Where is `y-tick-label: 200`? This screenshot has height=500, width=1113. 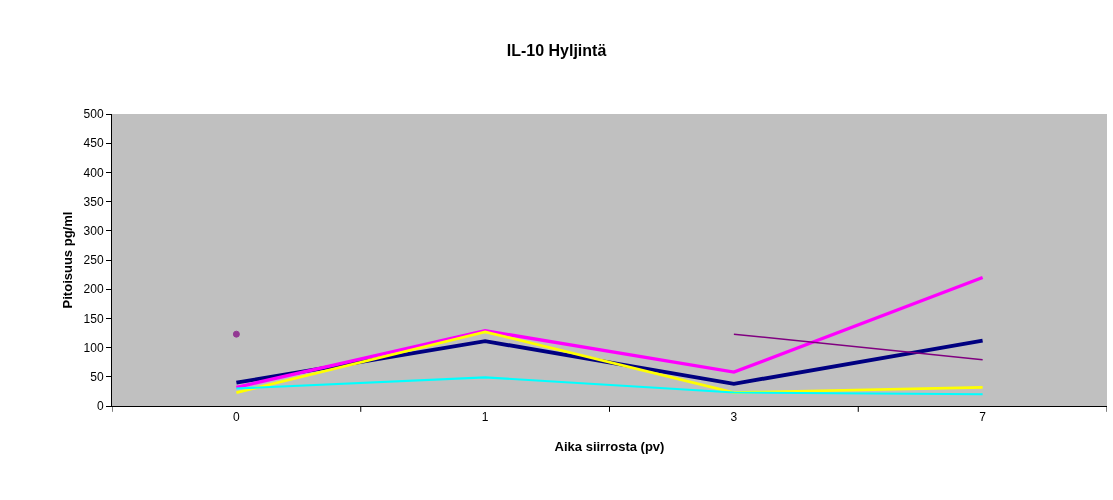 y-tick-label: 200 is located at coordinates (93, 289).